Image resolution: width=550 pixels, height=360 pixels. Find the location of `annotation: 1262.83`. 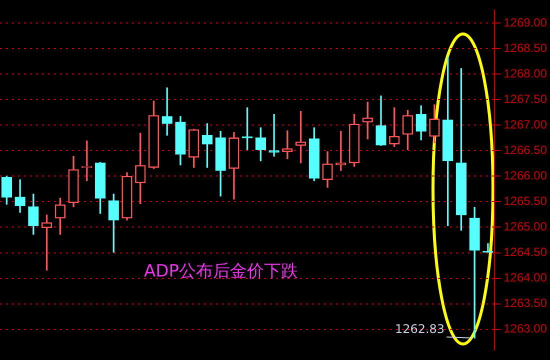

annotation: 1262.83 is located at coordinates (419, 329).